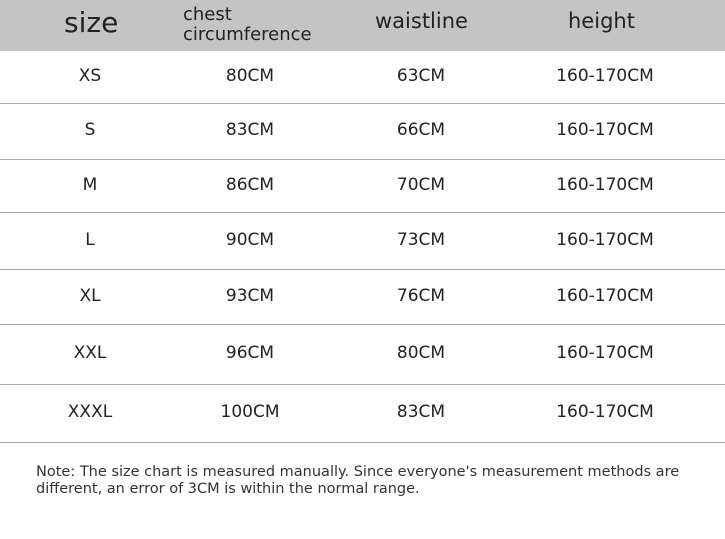 The width and height of the screenshot is (725, 539). I want to click on table-cell: S, so click(90, 130).